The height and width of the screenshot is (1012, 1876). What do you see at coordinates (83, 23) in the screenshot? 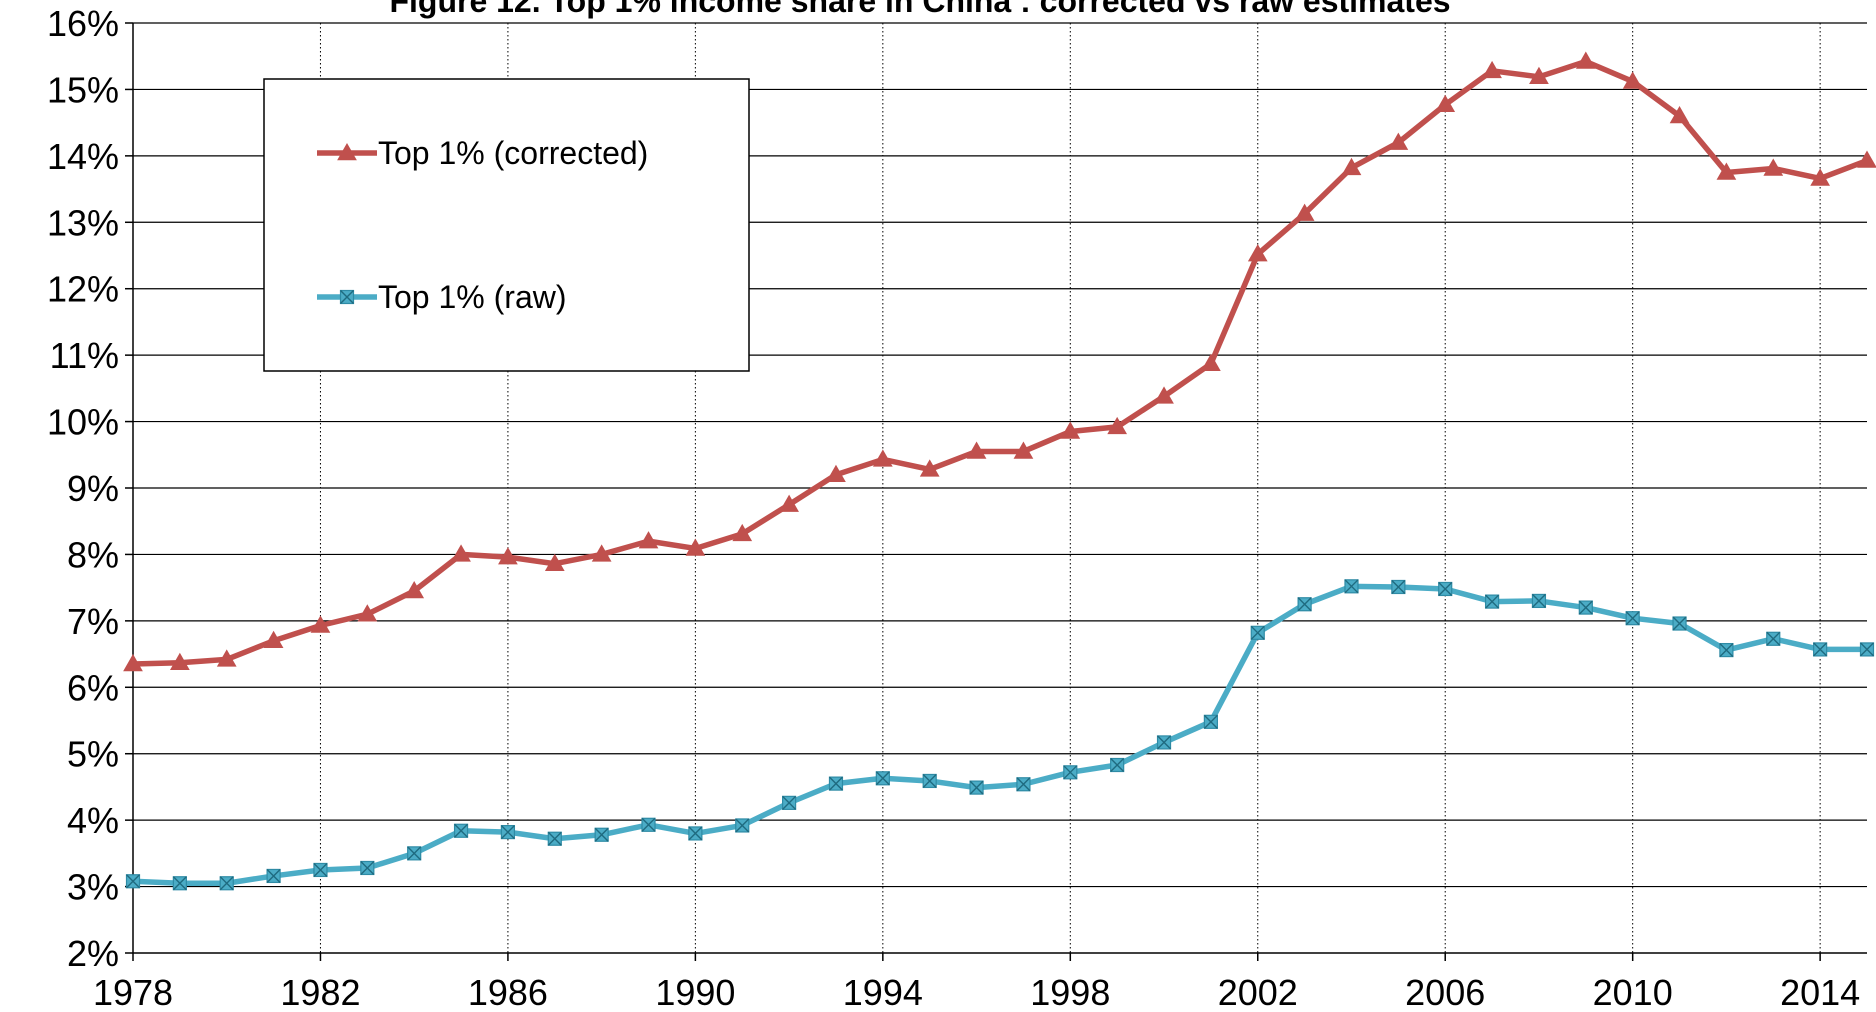
I see `y-tick-label: 16%` at bounding box center [83, 23].